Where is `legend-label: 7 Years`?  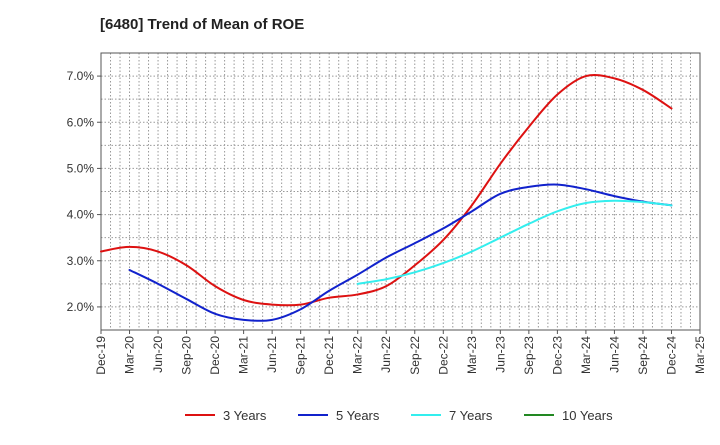 legend-label: 7 Years is located at coordinates (471, 415).